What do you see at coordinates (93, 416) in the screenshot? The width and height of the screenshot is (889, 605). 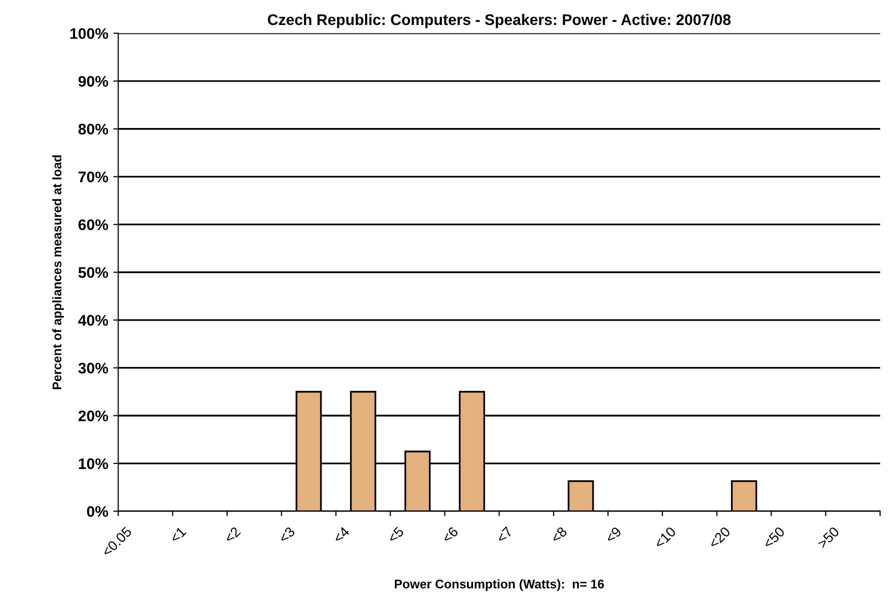 I see `y-tick-label: 20%` at bounding box center [93, 416].